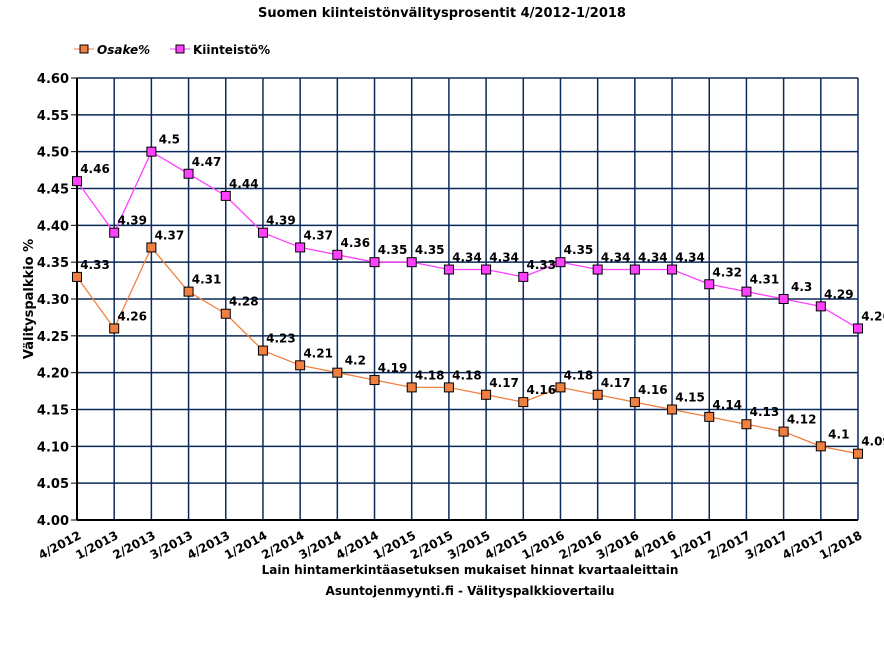  What do you see at coordinates (53, 153) in the screenshot?
I see `y-tick-label: 4.50` at bounding box center [53, 153].